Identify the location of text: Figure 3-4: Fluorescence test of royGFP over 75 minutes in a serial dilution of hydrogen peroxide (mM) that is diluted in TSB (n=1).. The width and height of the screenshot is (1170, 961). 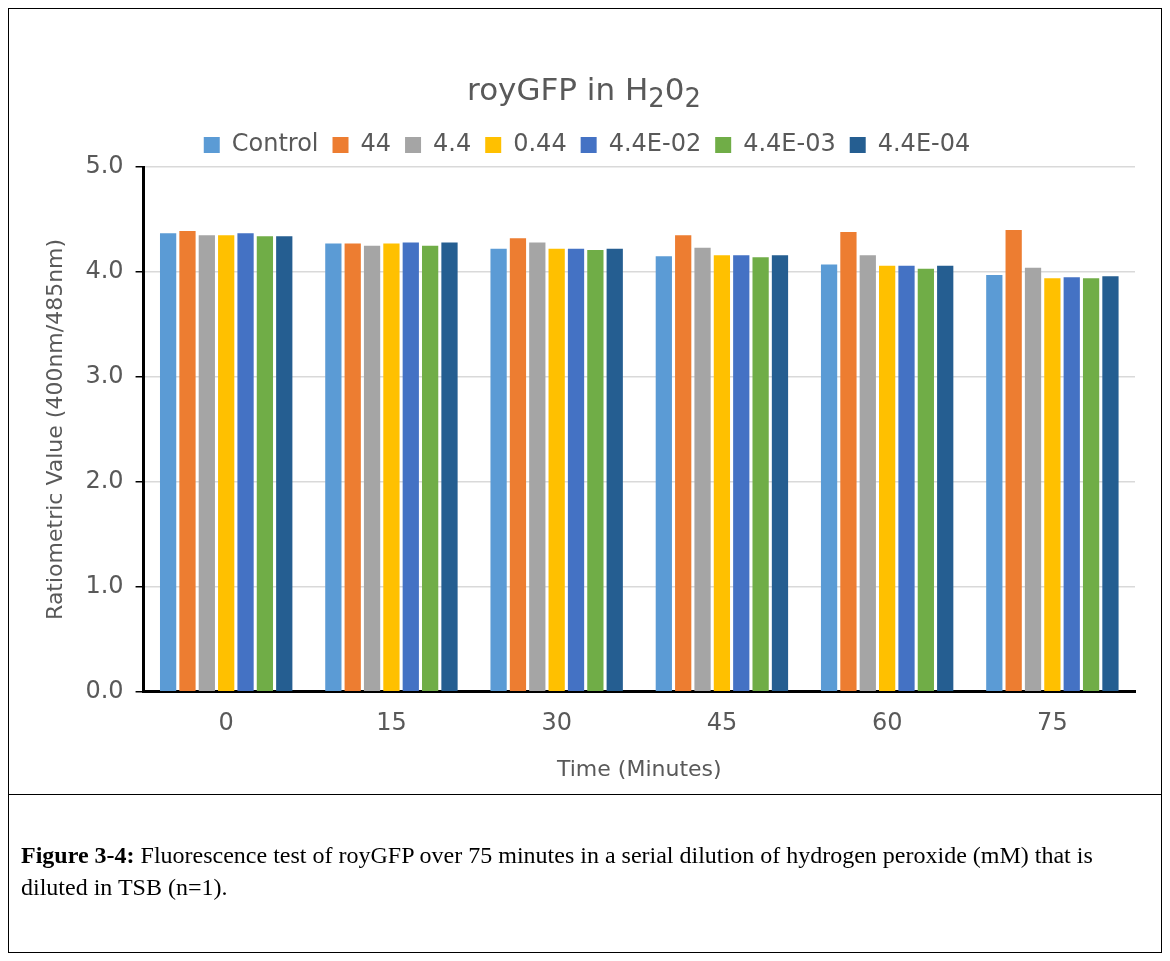
(557, 872).